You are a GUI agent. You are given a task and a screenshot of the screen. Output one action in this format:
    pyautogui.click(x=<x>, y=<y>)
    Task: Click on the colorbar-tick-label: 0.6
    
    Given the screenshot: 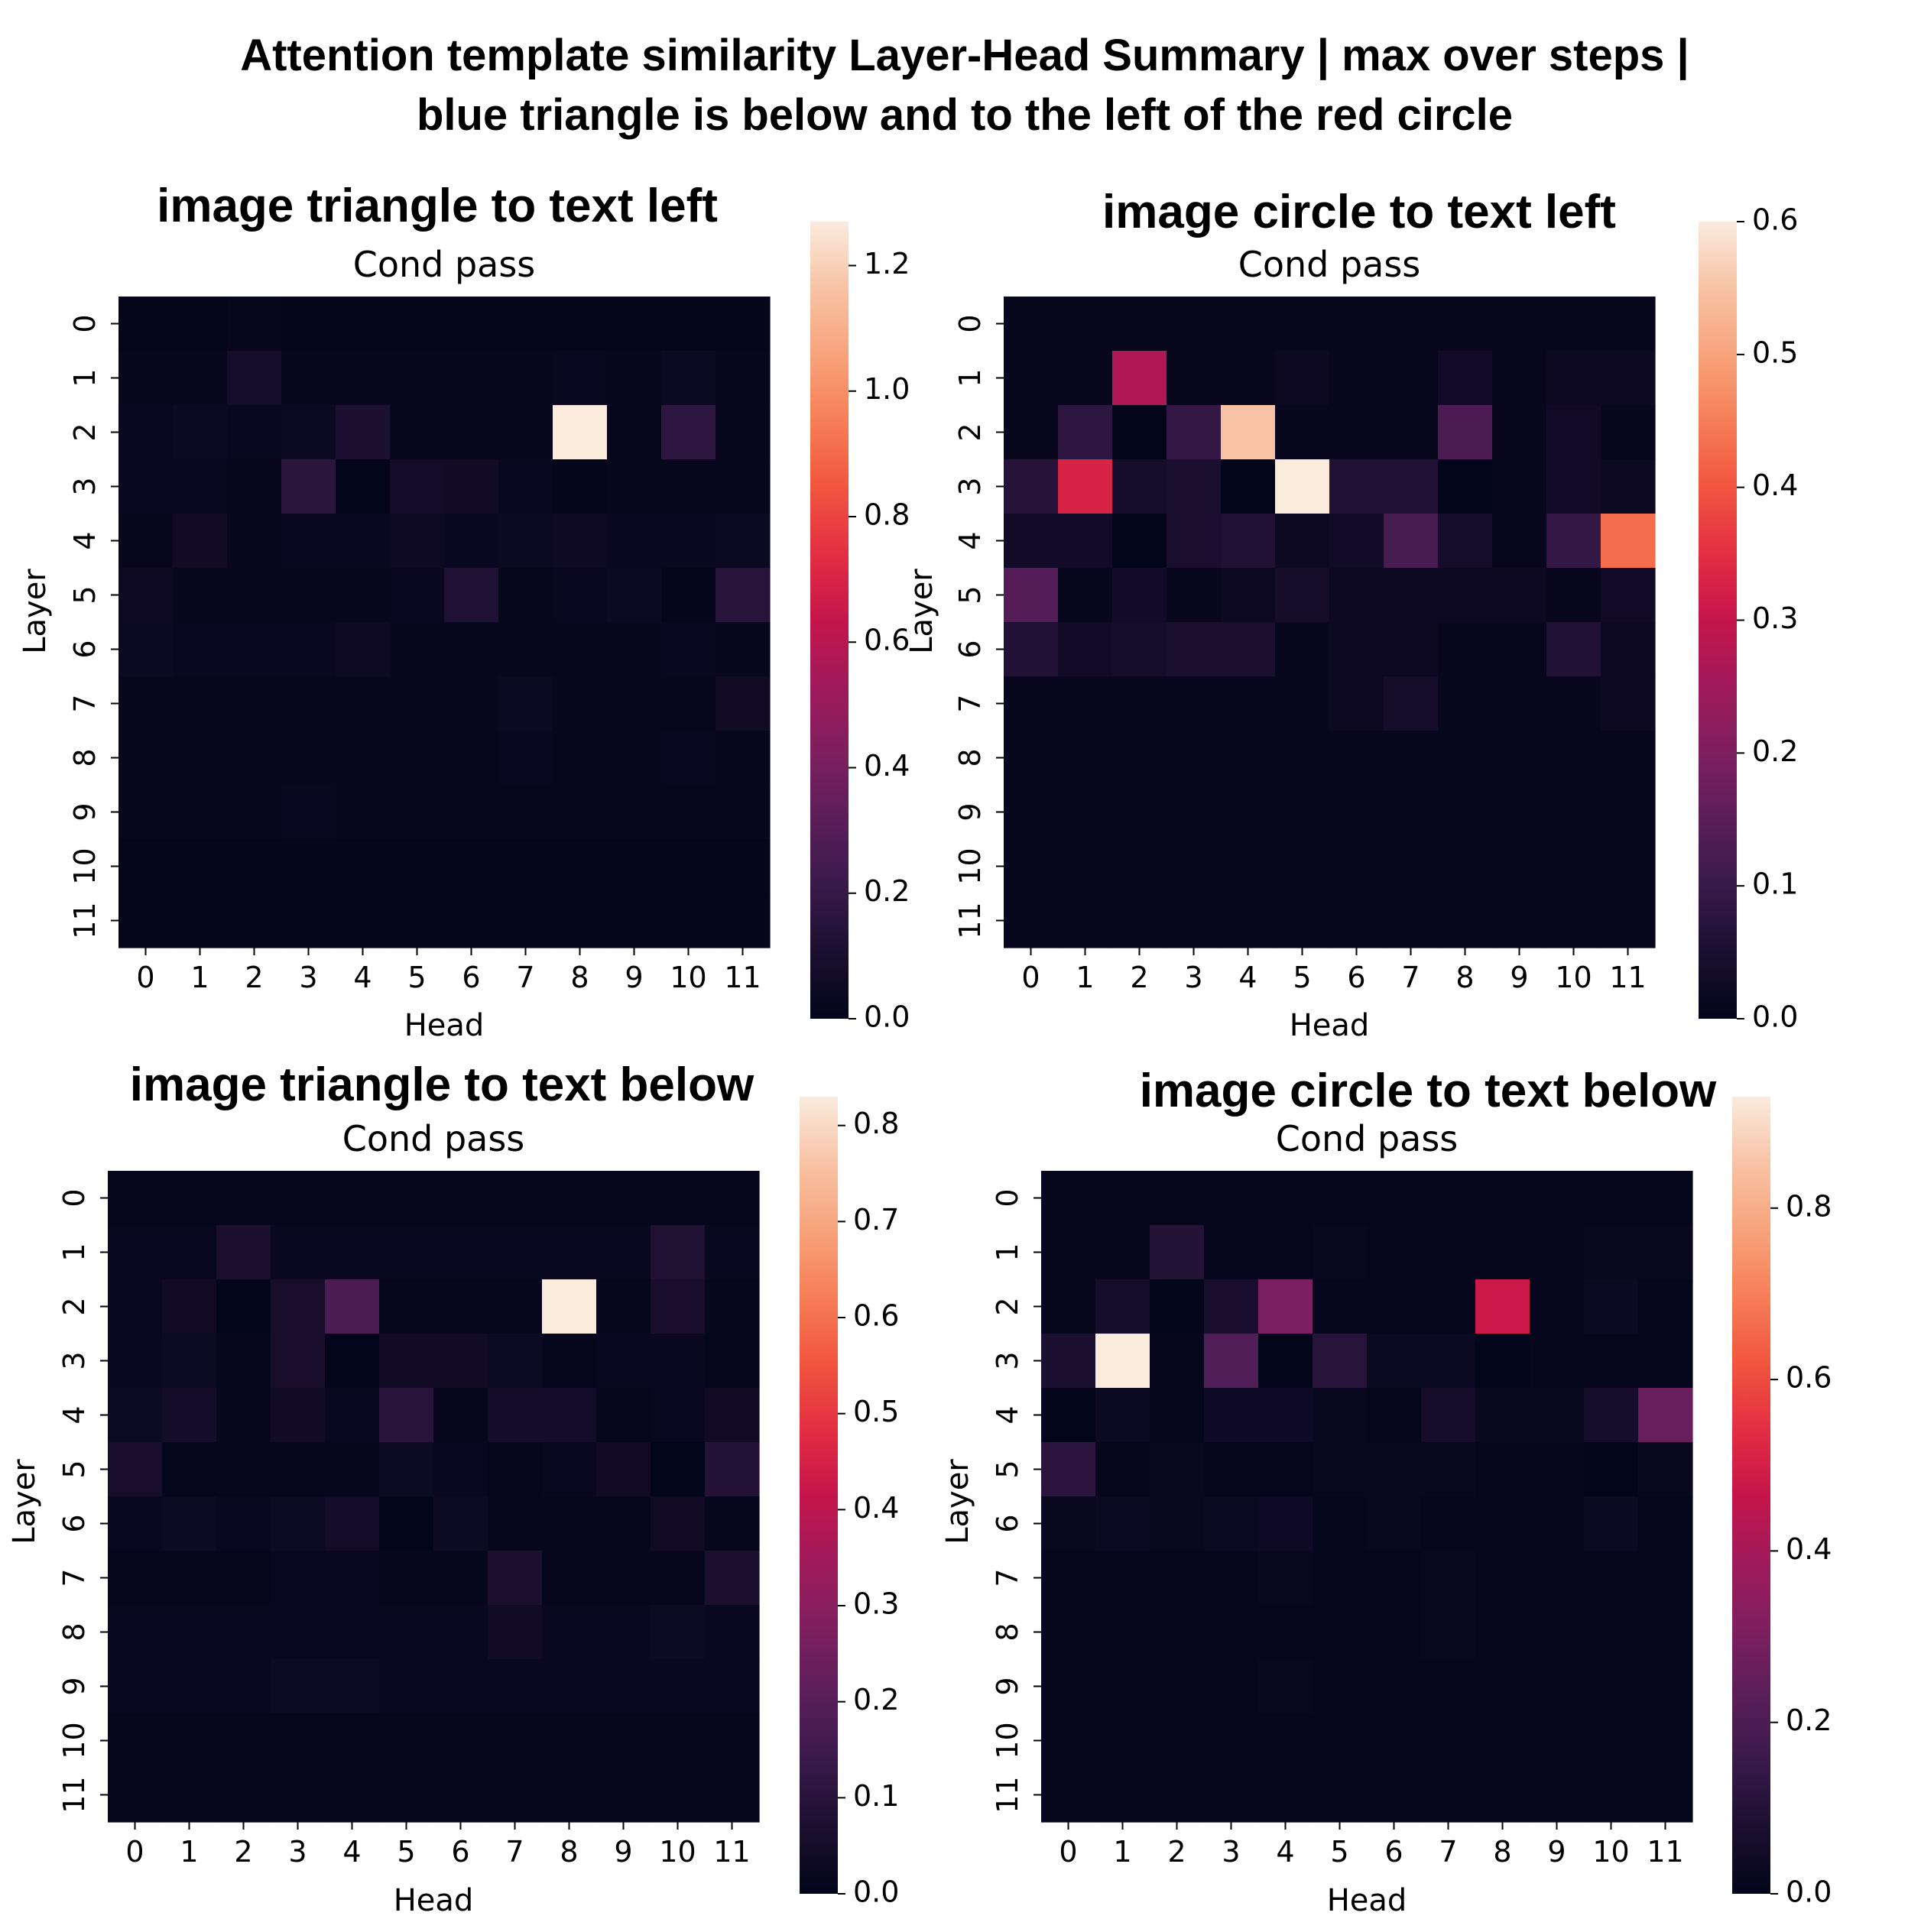 What is the action you would take?
    pyautogui.click(x=876, y=1316)
    